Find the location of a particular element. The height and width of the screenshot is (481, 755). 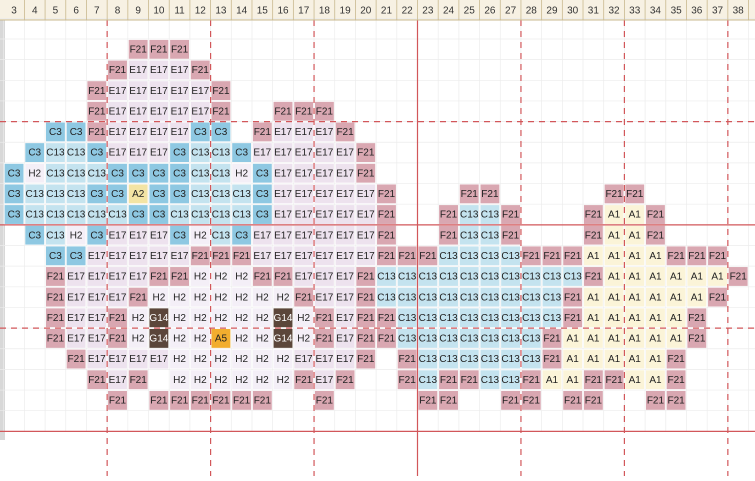

column-number: 18 is located at coordinates (325, 11).